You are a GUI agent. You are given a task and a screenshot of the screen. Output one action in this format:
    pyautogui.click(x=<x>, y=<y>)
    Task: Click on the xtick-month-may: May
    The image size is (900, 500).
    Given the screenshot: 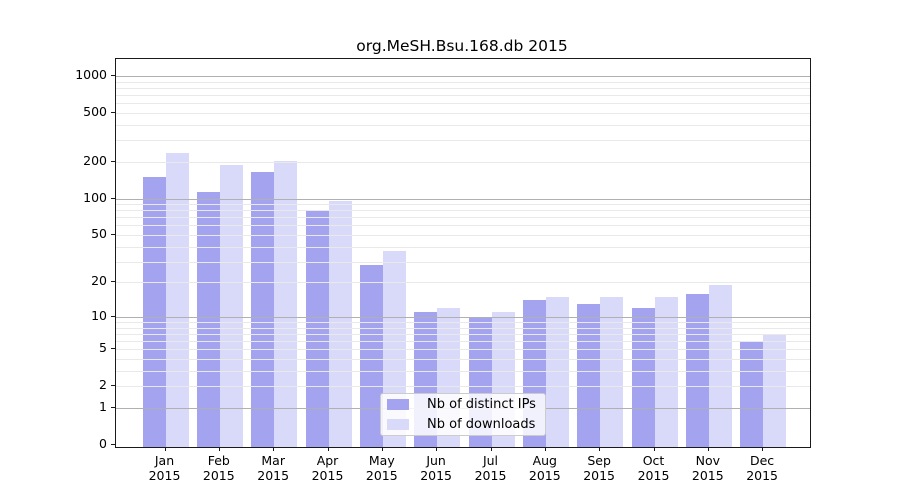 What is the action you would take?
    pyautogui.click(x=381, y=460)
    